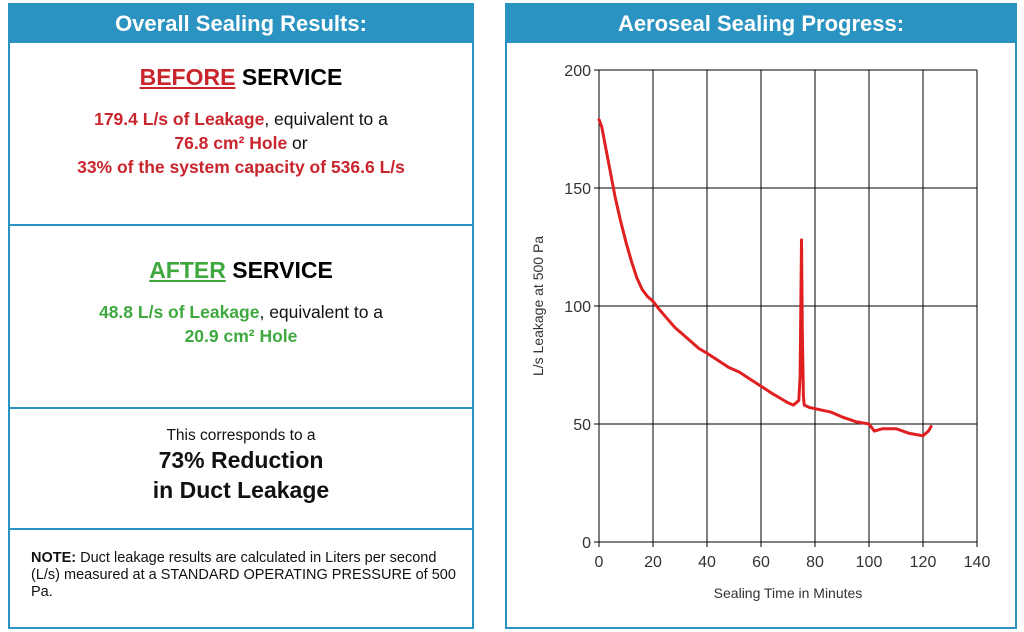  Describe the element at coordinates (923, 562) in the screenshot. I see `x-tick-label: 120` at that location.